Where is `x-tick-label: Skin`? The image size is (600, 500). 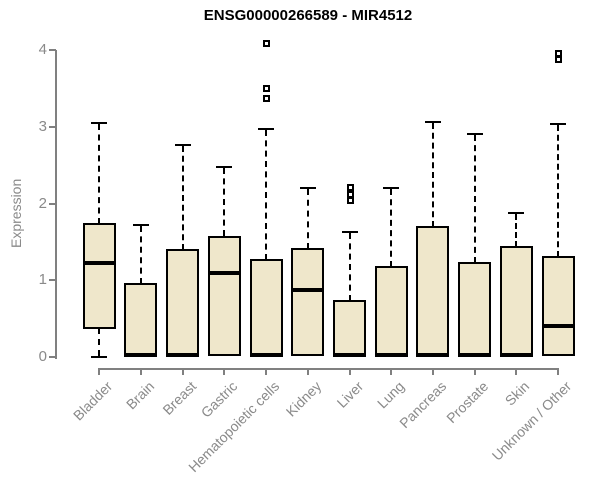 x-tick-label: Skin is located at coordinates (517, 393).